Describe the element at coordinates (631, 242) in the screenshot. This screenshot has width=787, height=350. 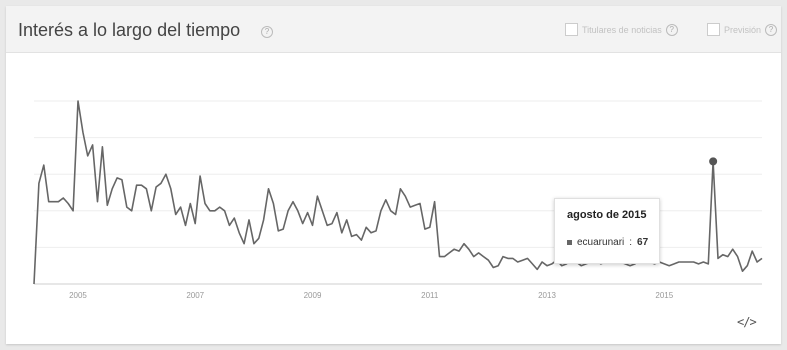
I see `tooltip-colon: :` at that location.